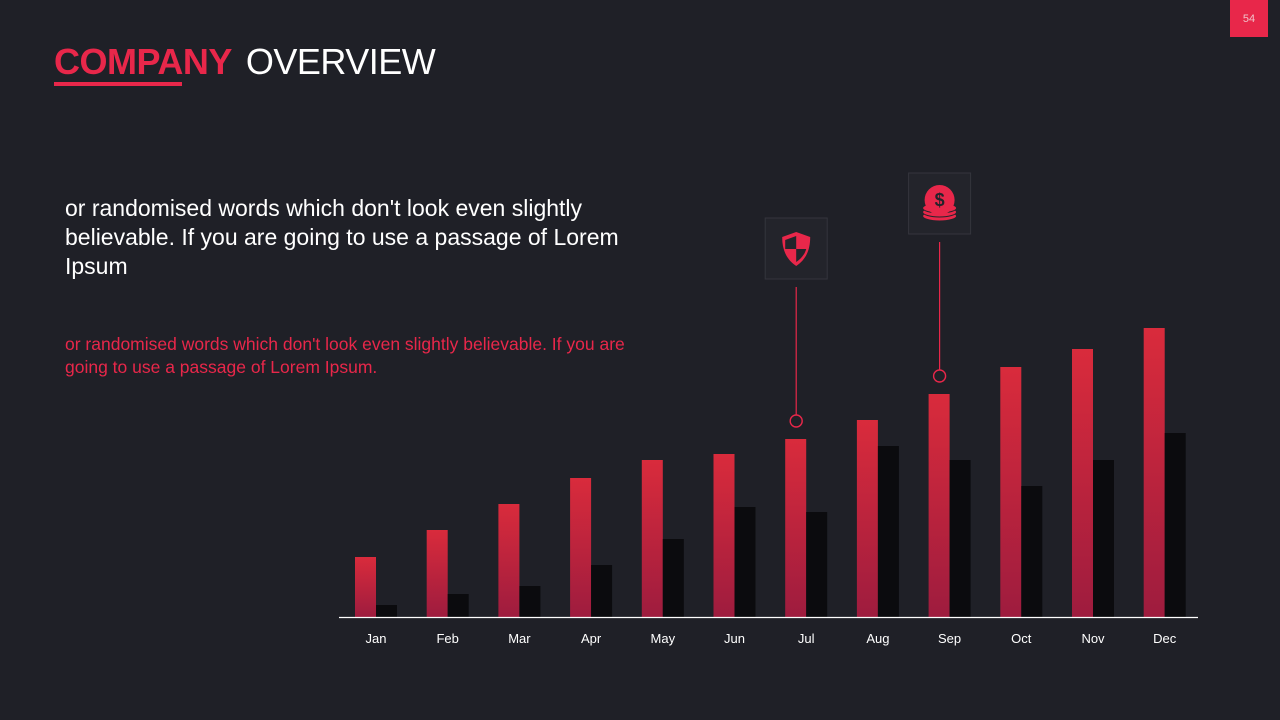  I want to click on slide-number: 54, so click(1249, 18).